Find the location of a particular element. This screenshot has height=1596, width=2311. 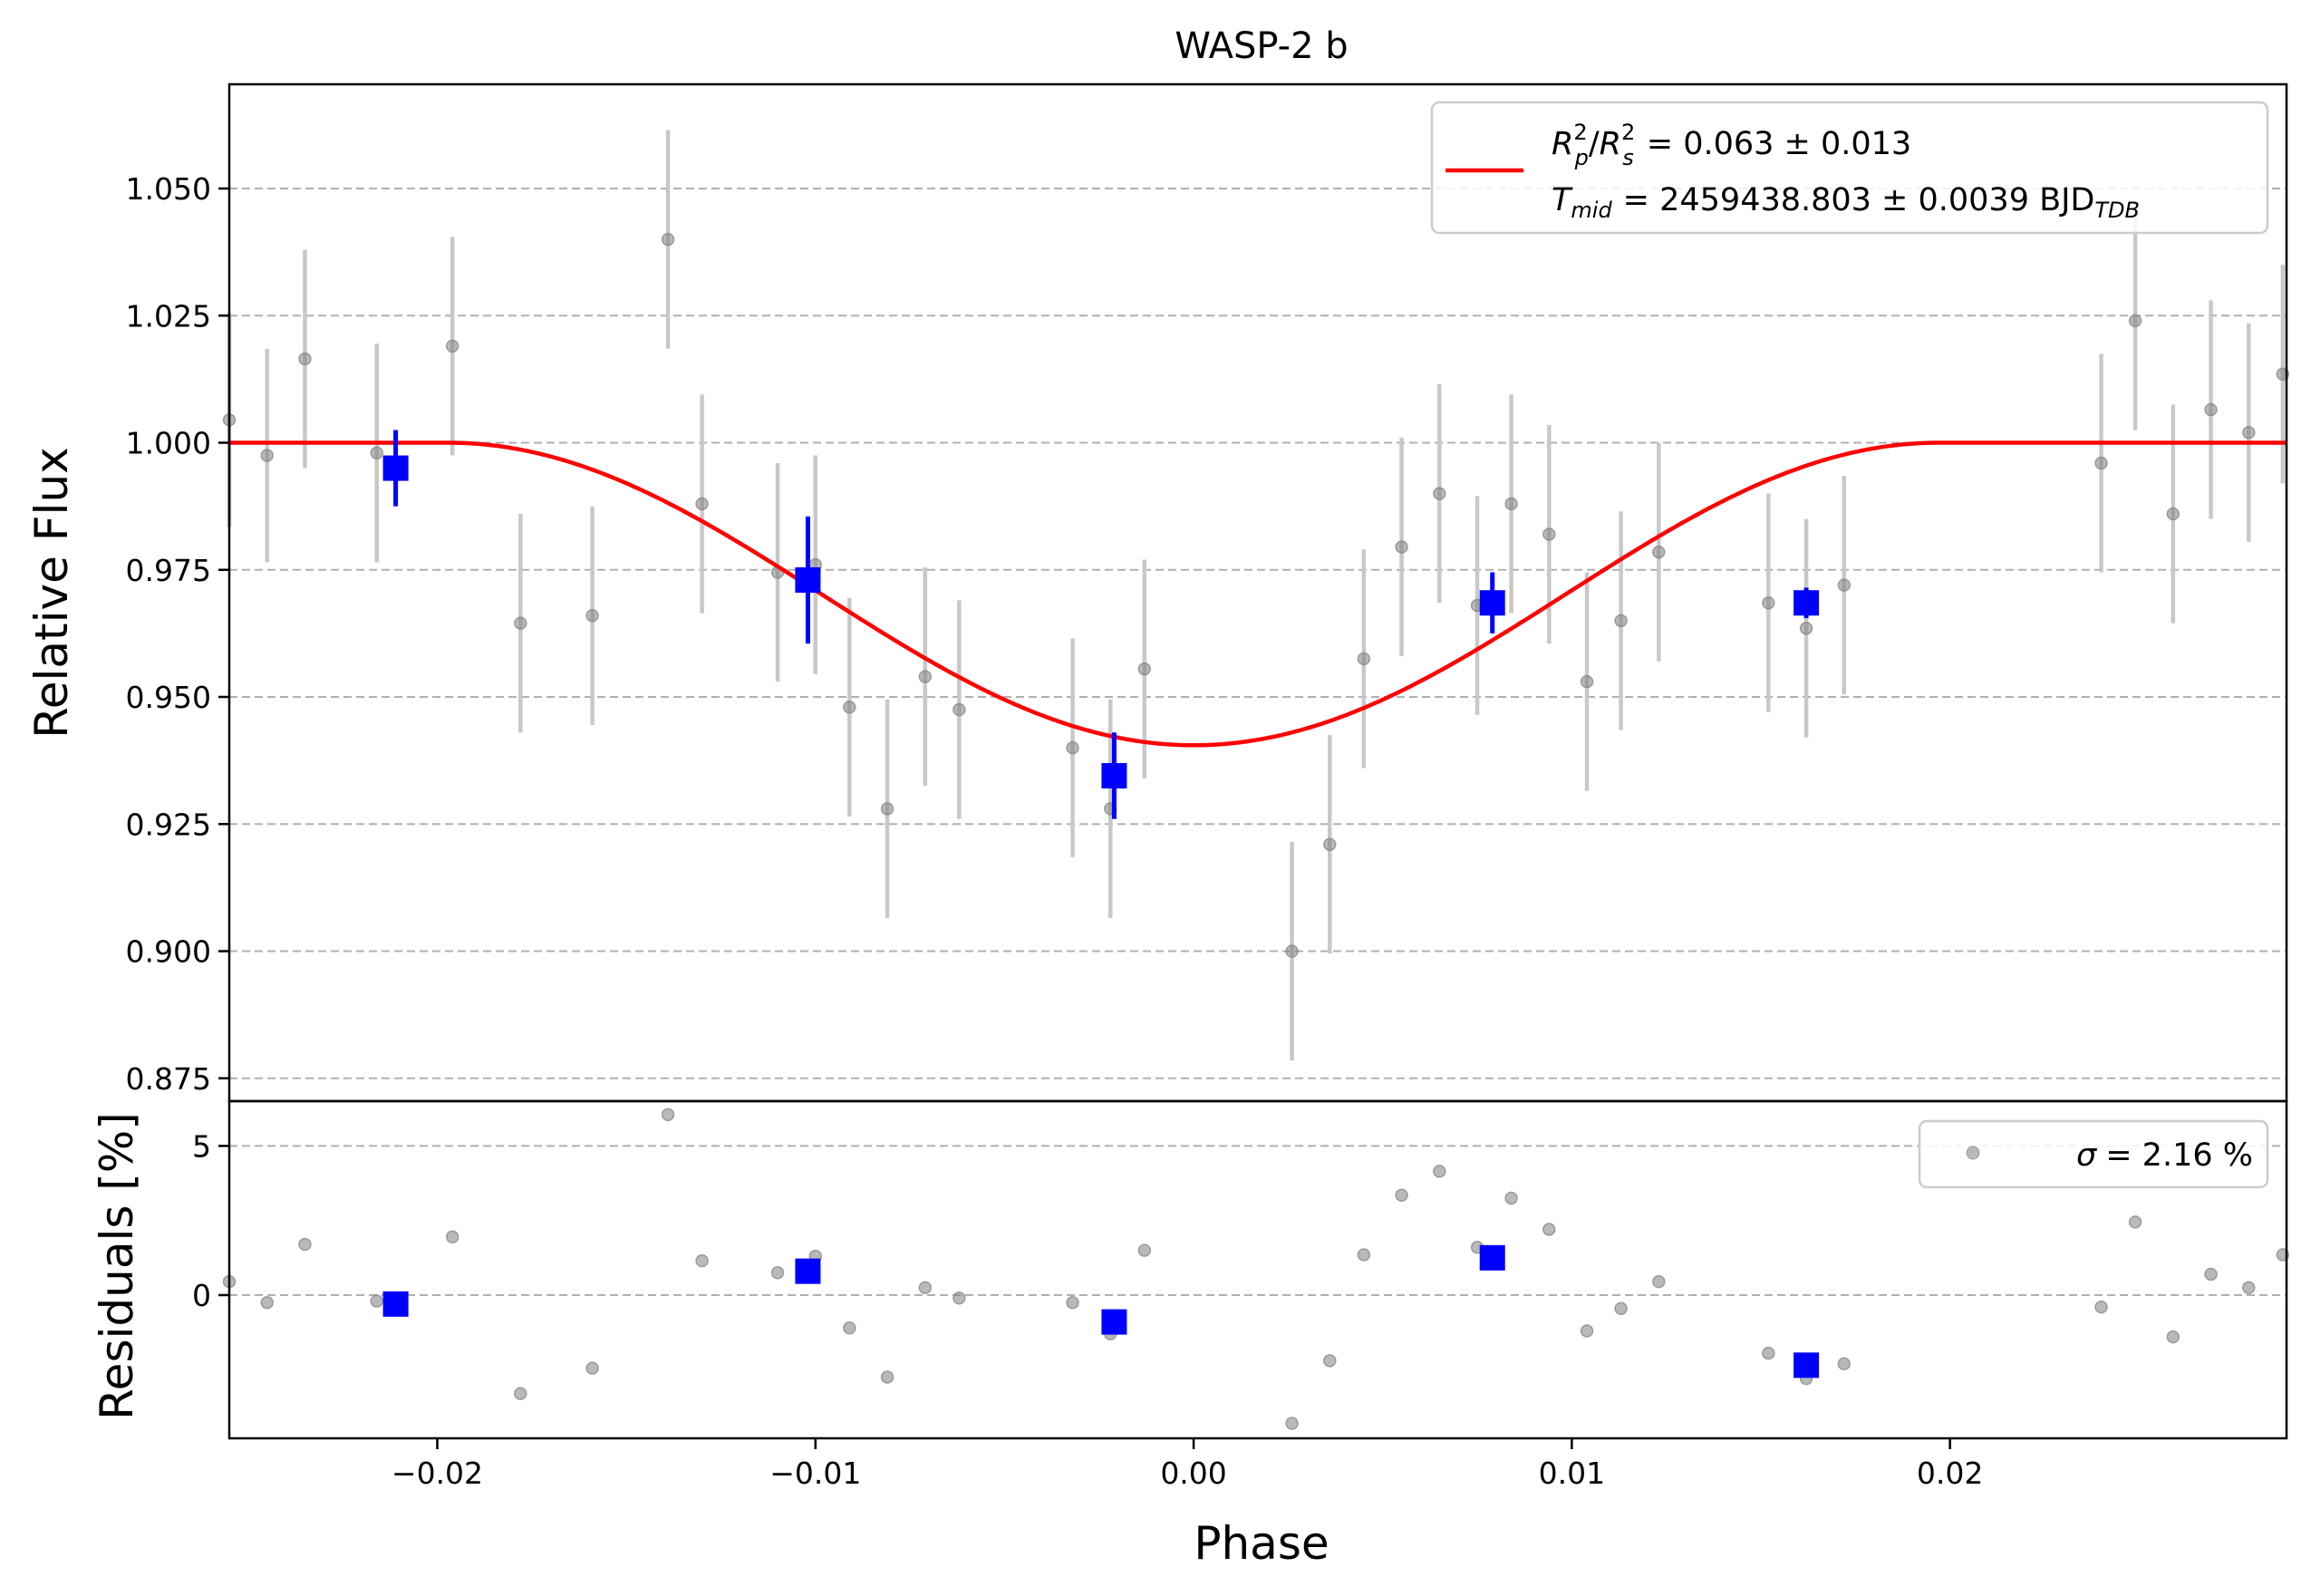

residual-binned-points is located at coordinates (1101, 1311).